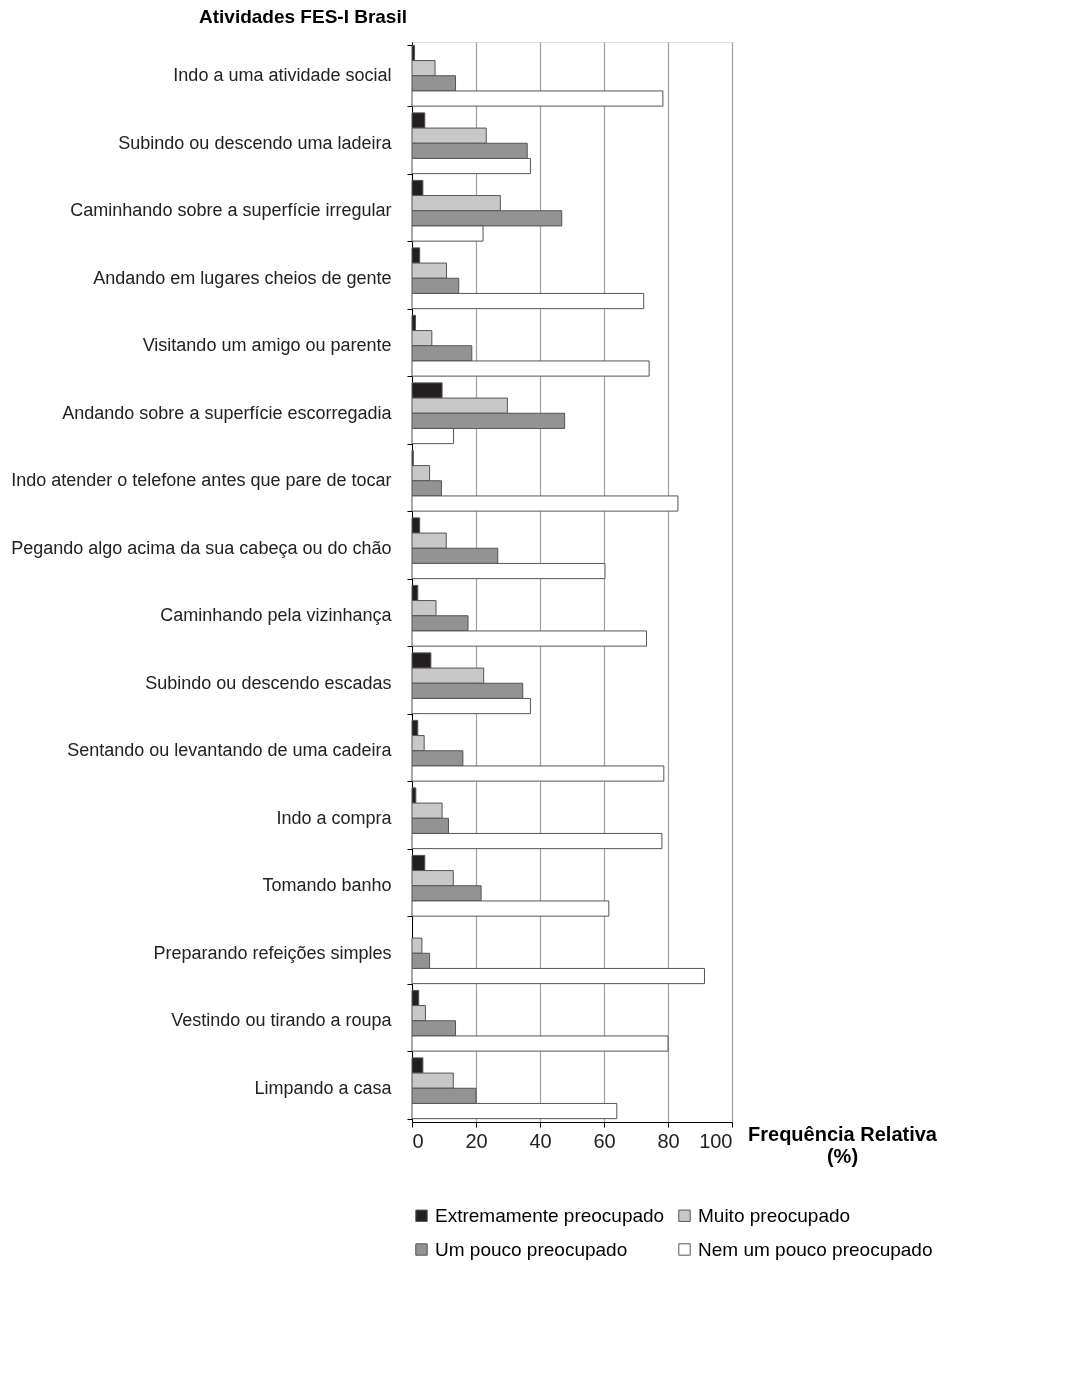 The height and width of the screenshot is (1383, 1088). What do you see at coordinates (201, 480) in the screenshot?
I see `y-tick-label: Indo atender o telefone antes que pare de tocar` at bounding box center [201, 480].